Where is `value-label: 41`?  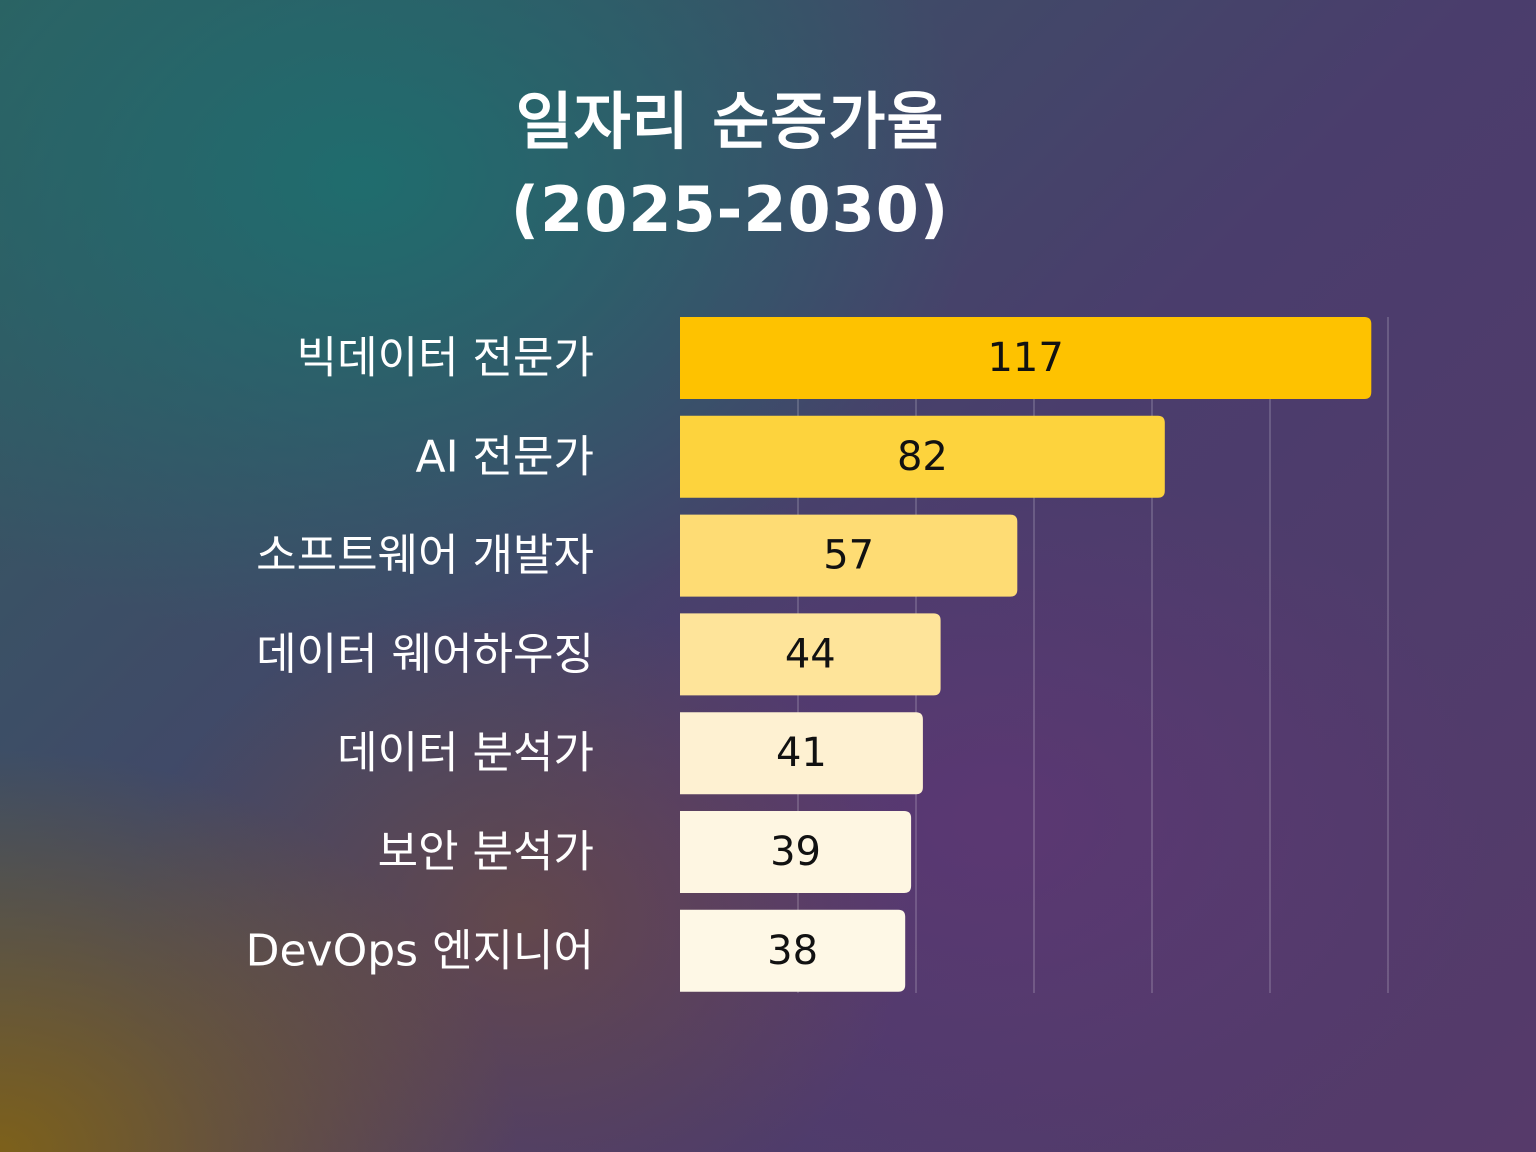 value-label: 41 is located at coordinates (801, 753).